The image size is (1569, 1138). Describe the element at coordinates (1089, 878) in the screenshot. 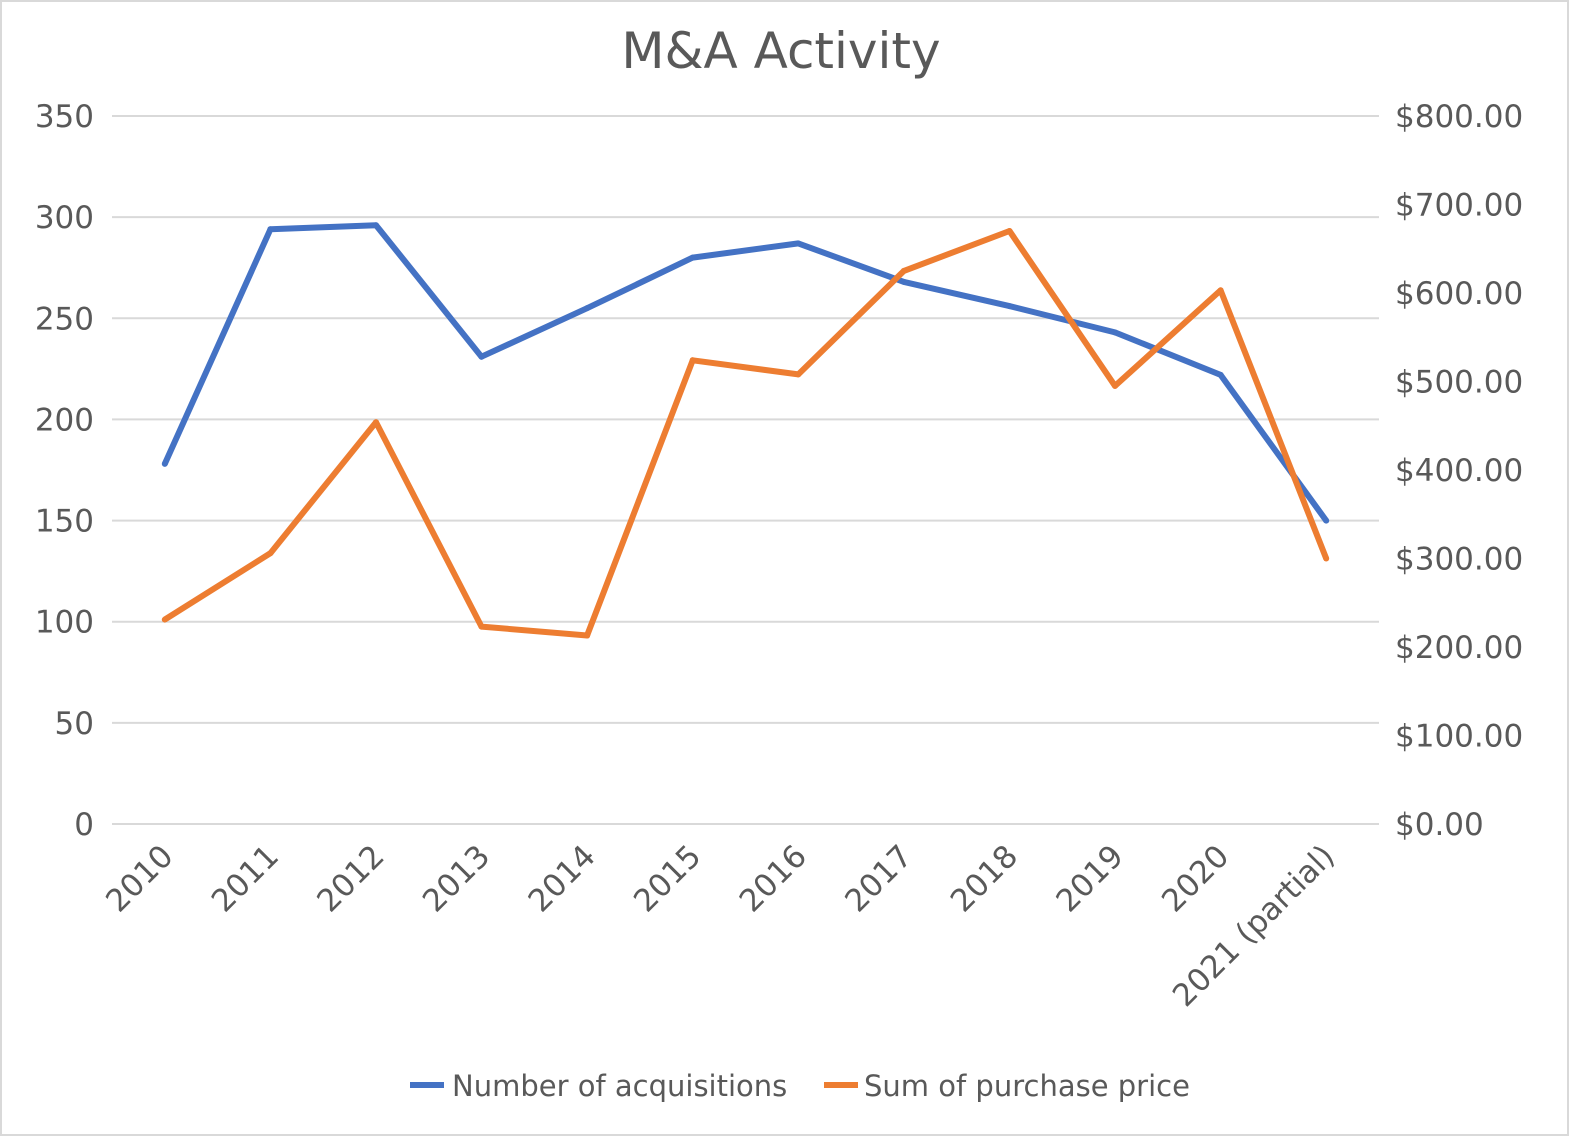

I see `x-tick-label: 2019` at that location.